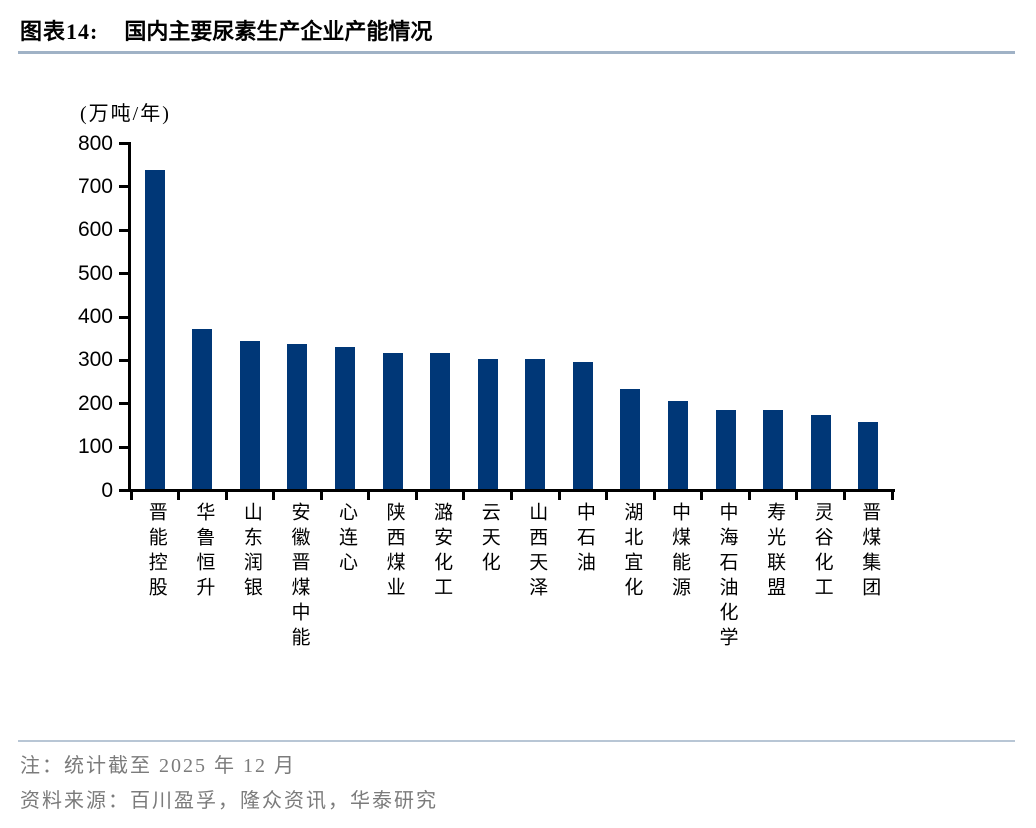 The height and width of the screenshot is (828, 1036). What do you see at coordinates (775, 552) in the screenshot?
I see `x-axis-category-label: 寿光联盟` at bounding box center [775, 552].